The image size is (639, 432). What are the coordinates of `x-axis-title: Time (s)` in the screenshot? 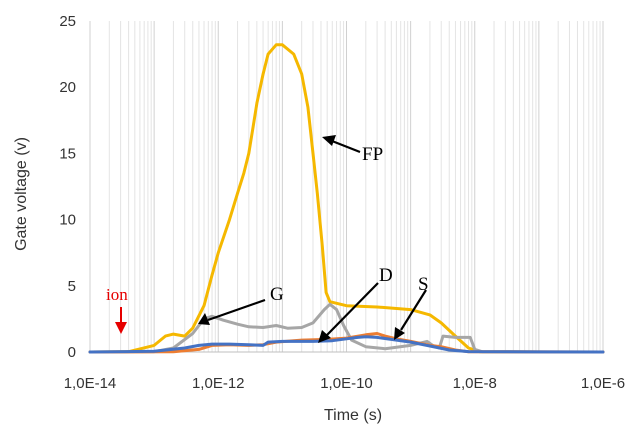 It's located at (353, 415).